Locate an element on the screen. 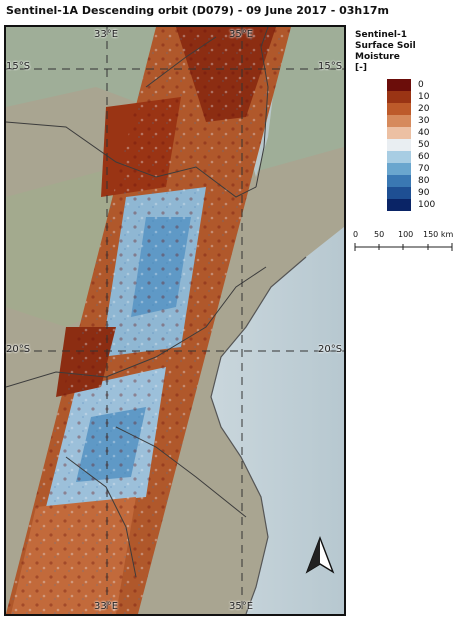 Image resolution: width=464 pixels, height=623 pixels. legend-label: 0 is located at coordinates (421, 85).